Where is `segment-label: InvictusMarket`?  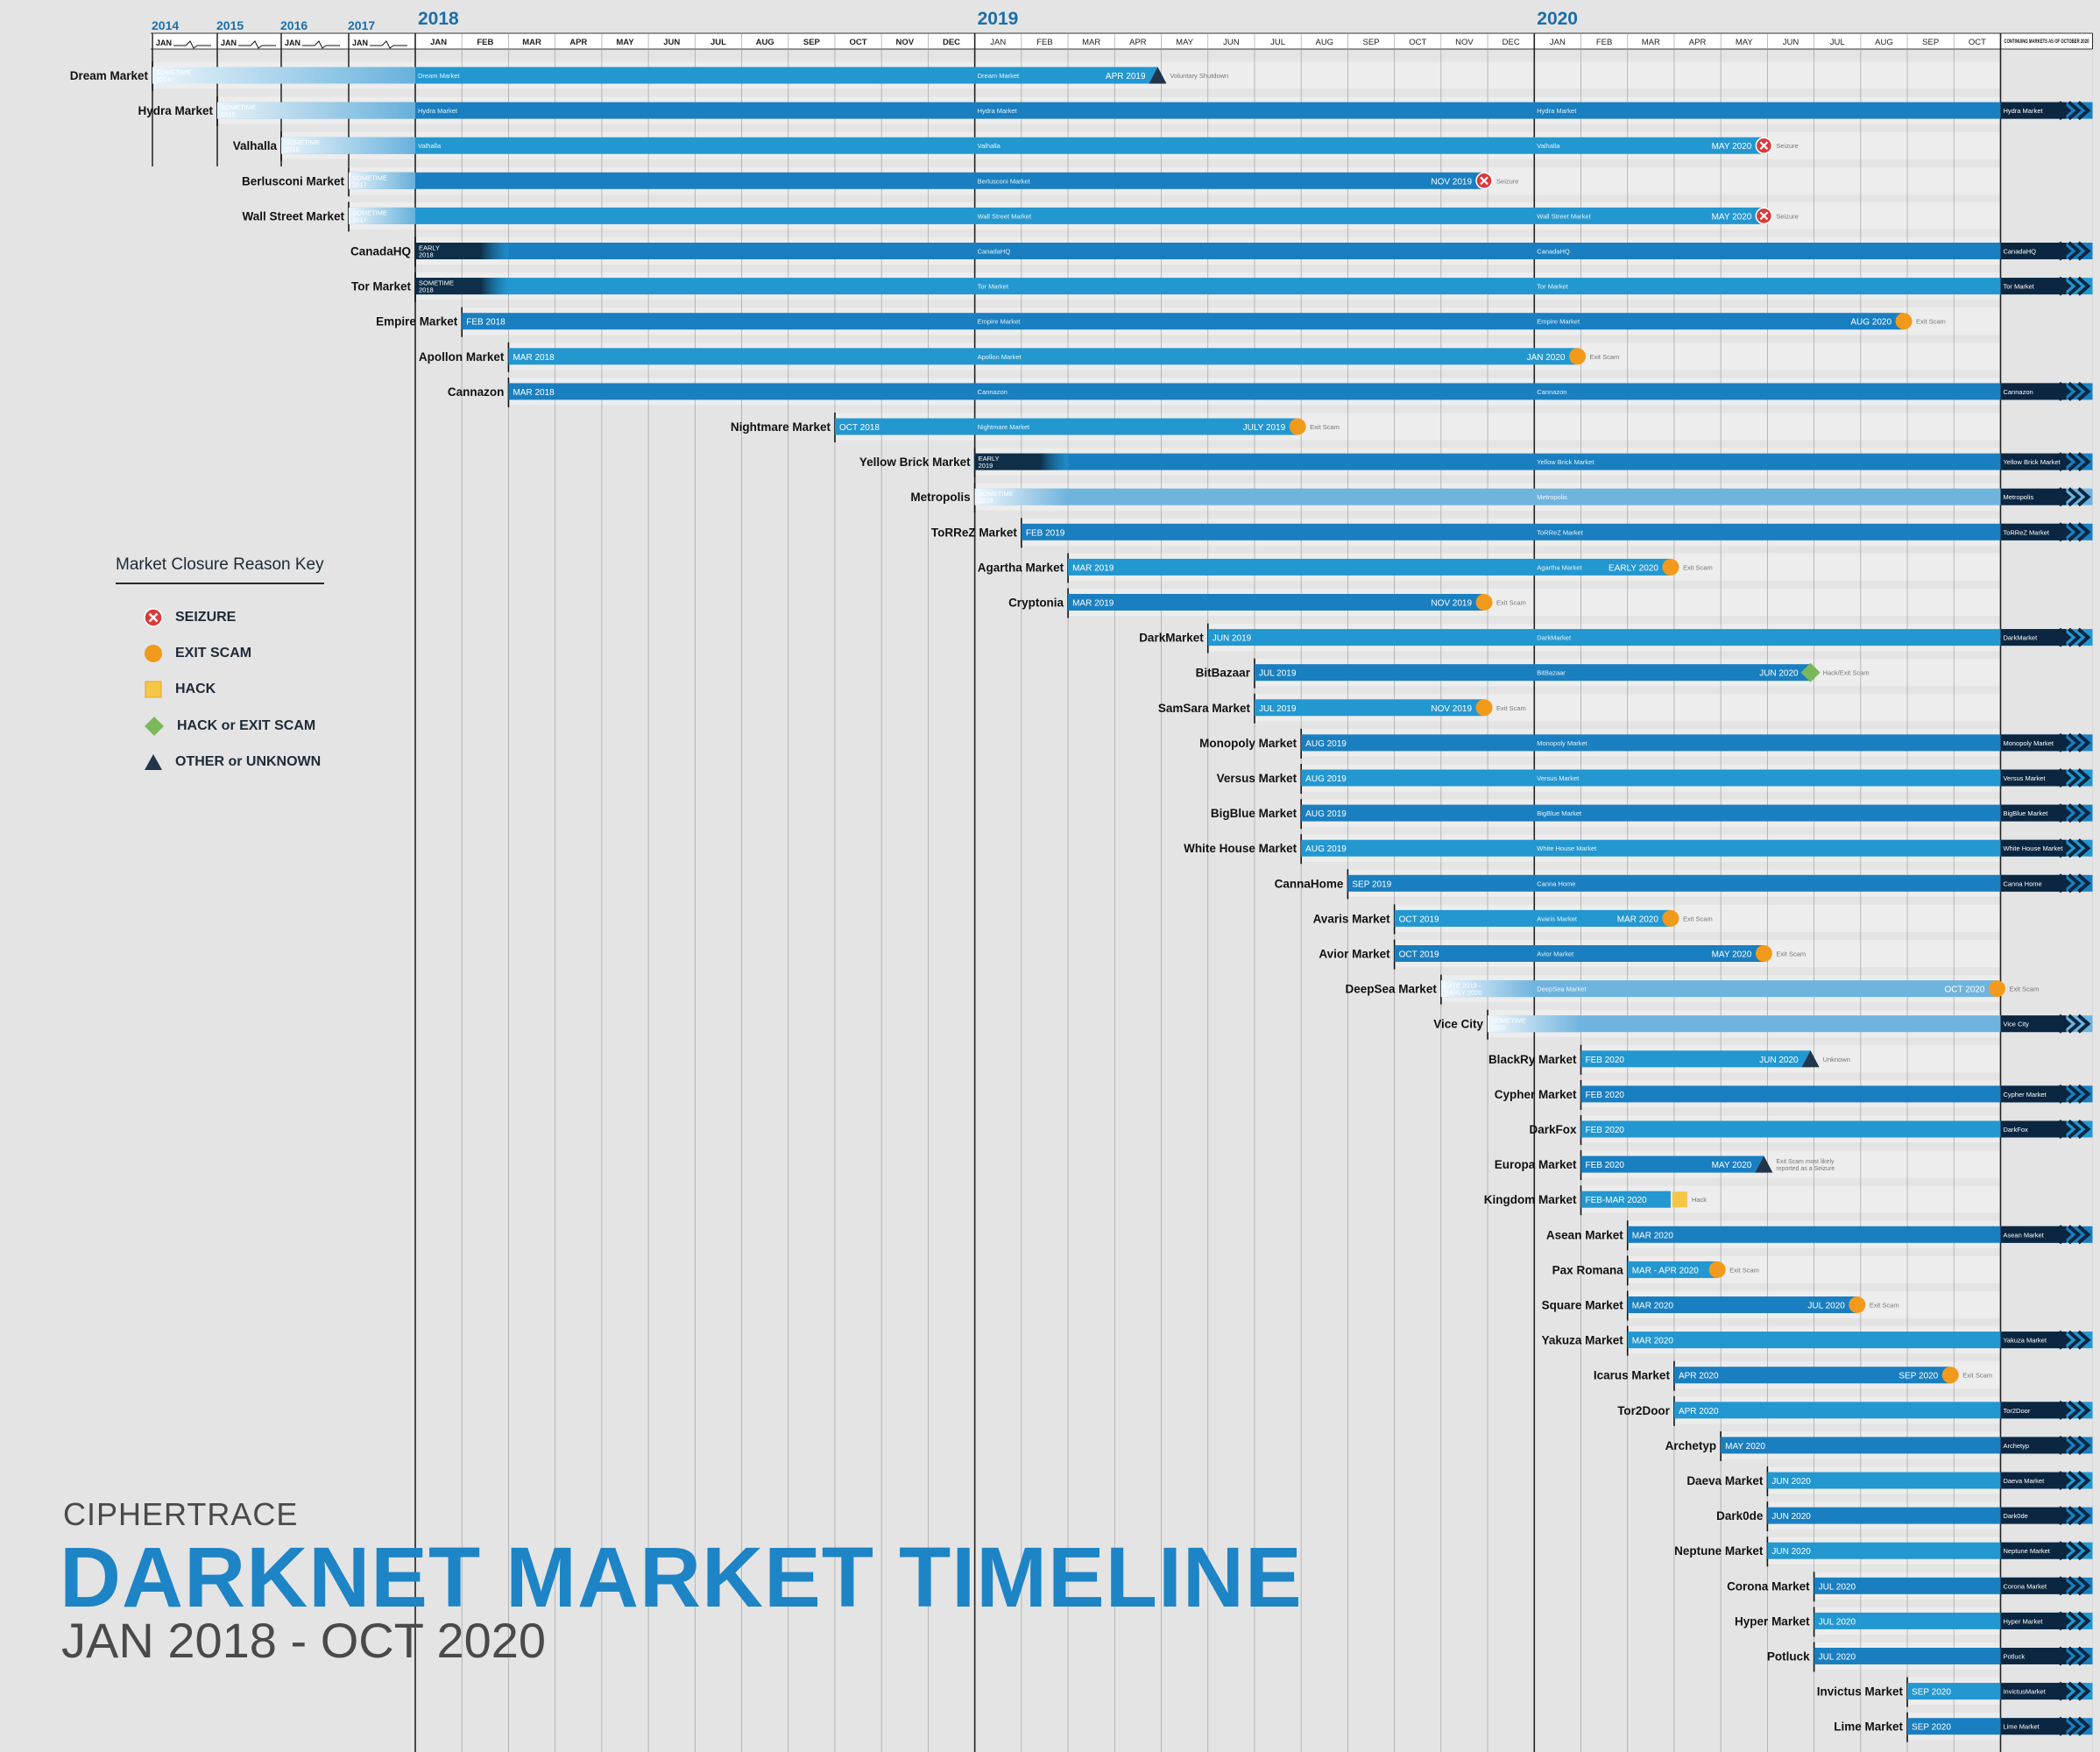 segment-label: InvictusMarket is located at coordinates (2024, 1692).